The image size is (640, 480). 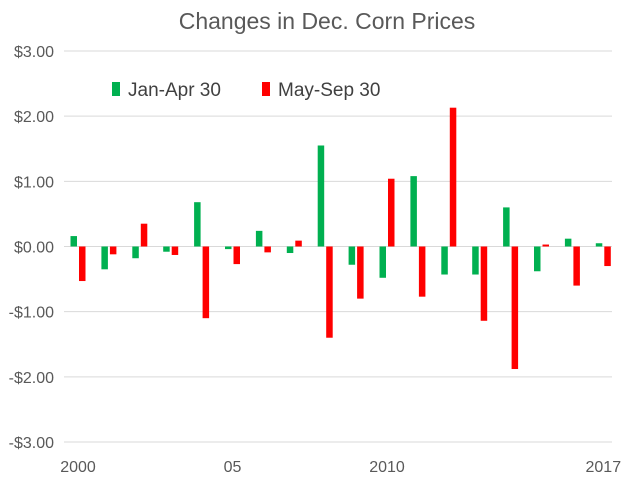 What do you see at coordinates (475, 260) in the screenshot?
I see `bar-jan-apr-2013` at bounding box center [475, 260].